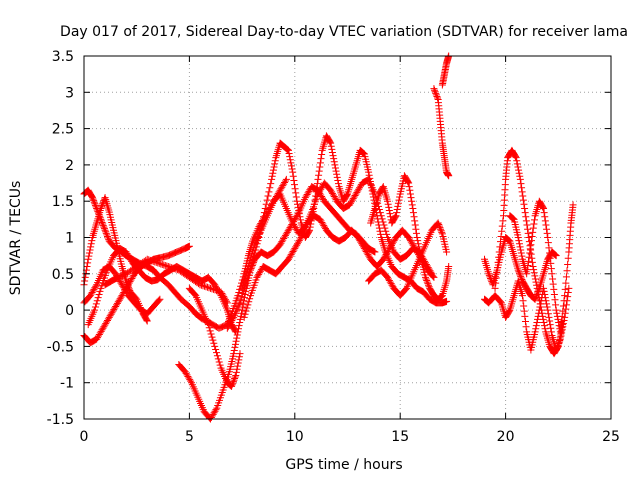 This screenshot has width=640, height=480. Describe the element at coordinates (67, 384) in the screenshot. I see `y-tick-label: -1` at that location.